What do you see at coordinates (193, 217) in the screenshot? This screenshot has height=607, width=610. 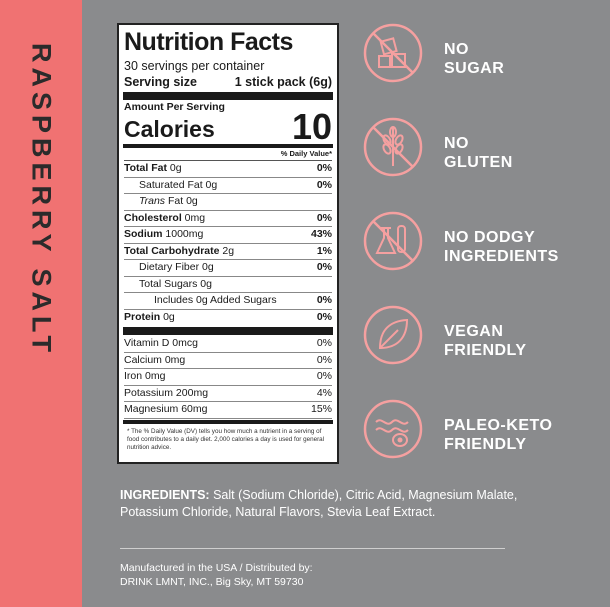 I see `nutrient-amount: 0mg` at bounding box center [193, 217].